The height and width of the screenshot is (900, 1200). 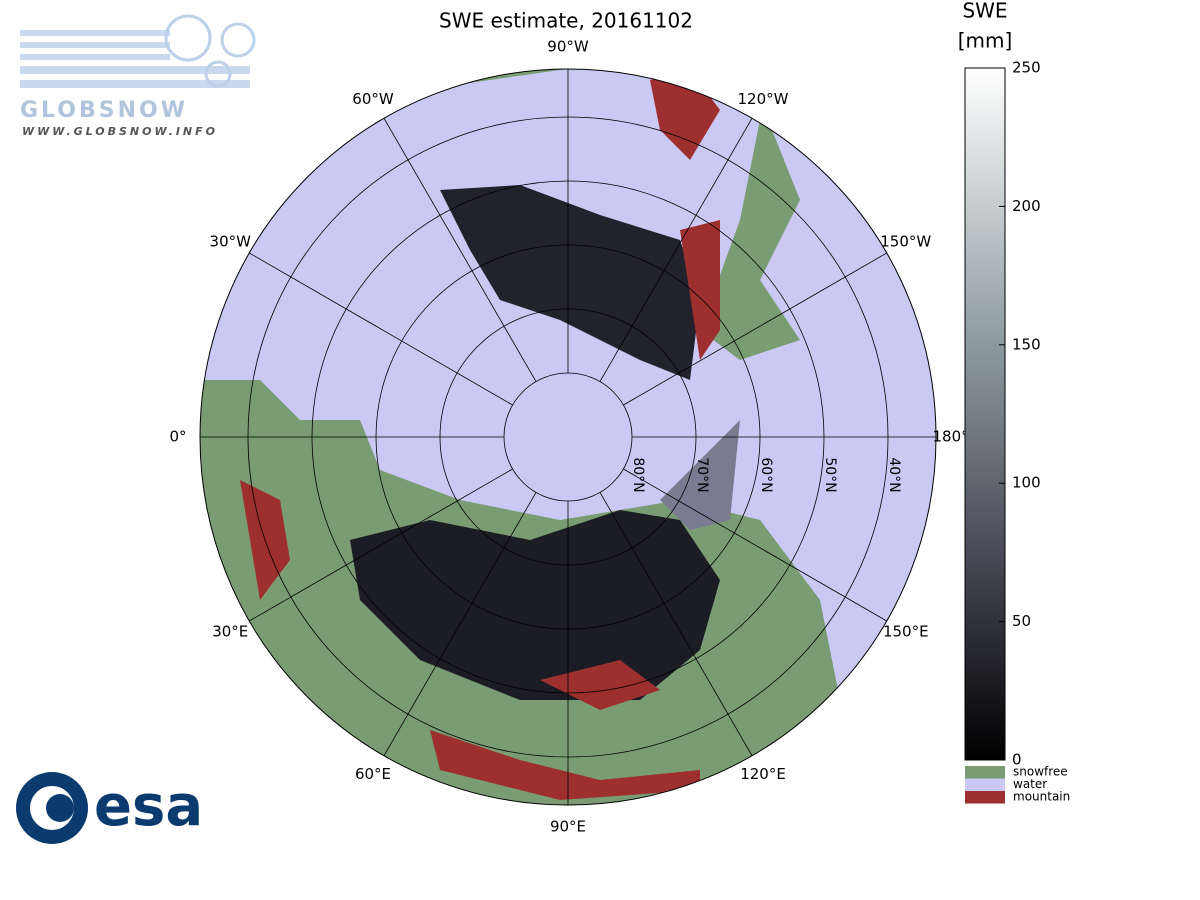 I want to click on legend-label: water, so click(x=1030, y=784).